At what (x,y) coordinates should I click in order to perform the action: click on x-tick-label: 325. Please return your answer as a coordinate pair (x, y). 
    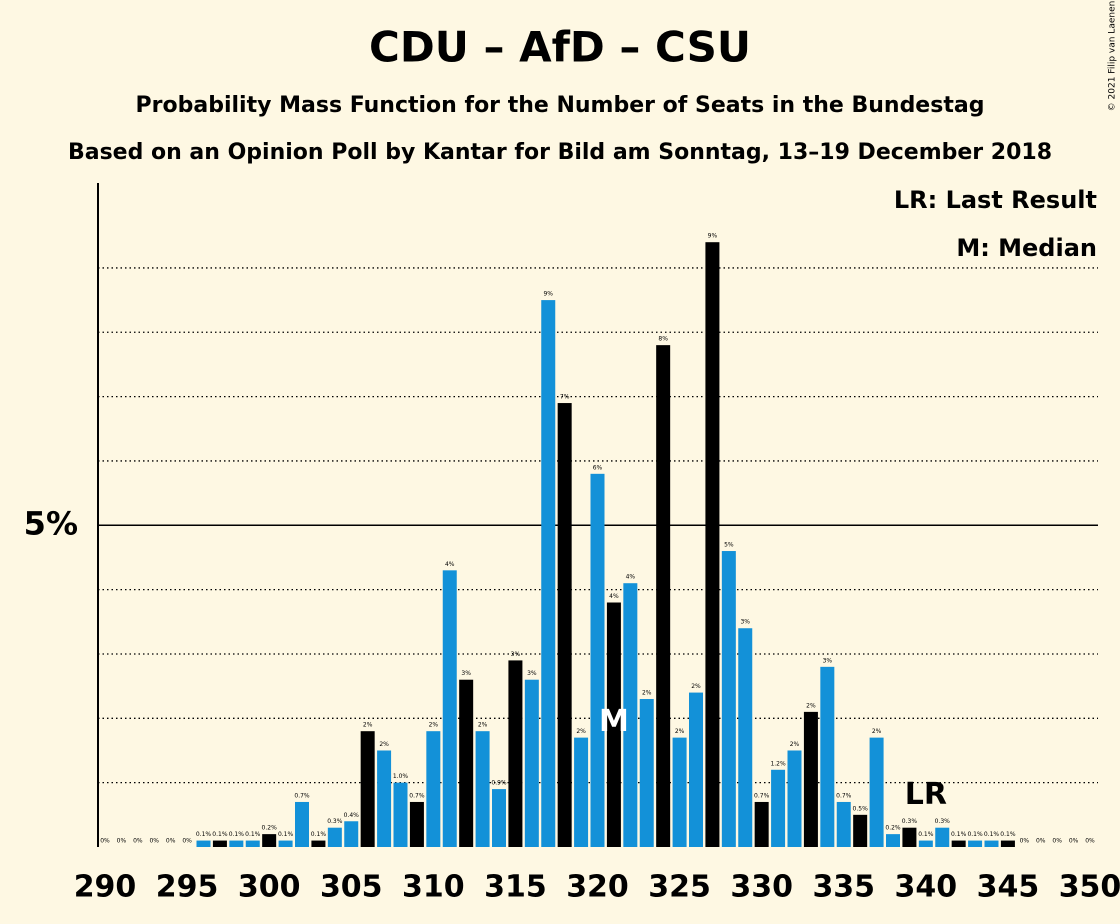
    Looking at the image, I should click on (679, 887).